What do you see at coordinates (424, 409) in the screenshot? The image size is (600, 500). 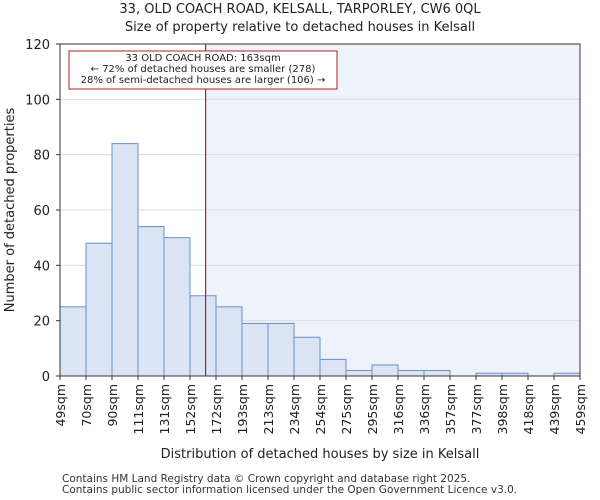 I see `x-tick-label: 336sqm` at bounding box center [424, 409].